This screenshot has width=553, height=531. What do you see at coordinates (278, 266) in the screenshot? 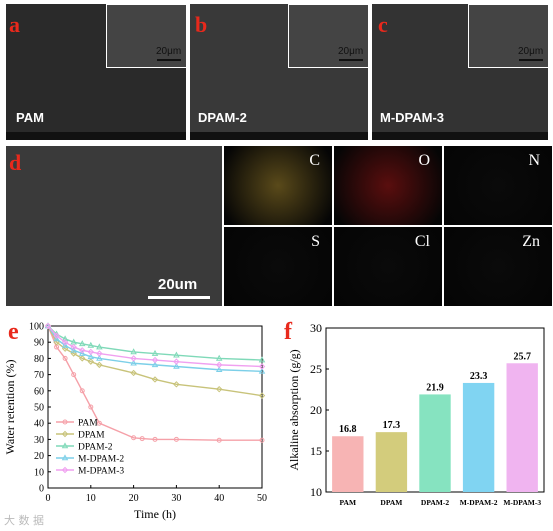
I see `eds-map-s: S` at bounding box center [278, 266].